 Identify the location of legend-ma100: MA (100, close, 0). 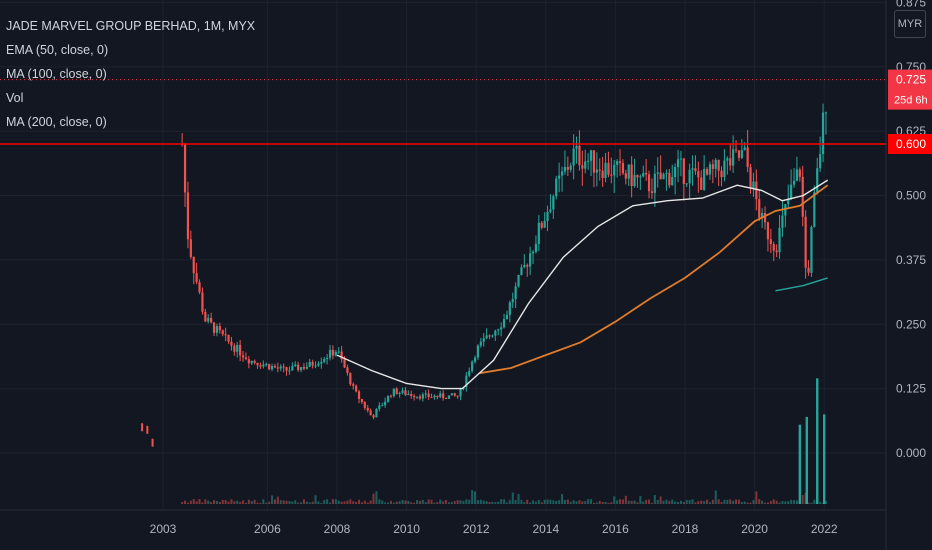
(56, 74).